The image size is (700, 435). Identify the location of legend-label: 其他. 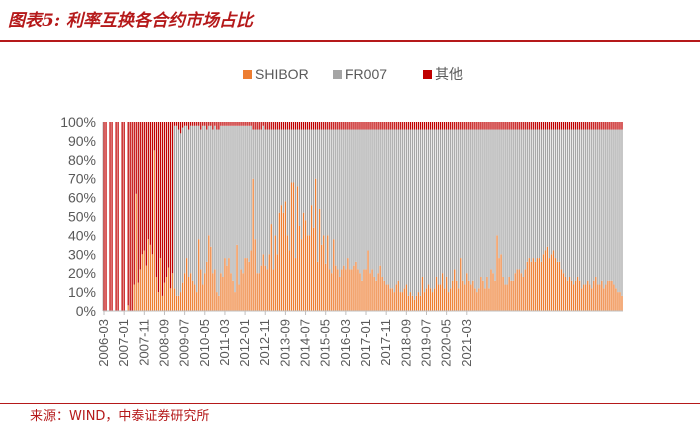
(449, 74).